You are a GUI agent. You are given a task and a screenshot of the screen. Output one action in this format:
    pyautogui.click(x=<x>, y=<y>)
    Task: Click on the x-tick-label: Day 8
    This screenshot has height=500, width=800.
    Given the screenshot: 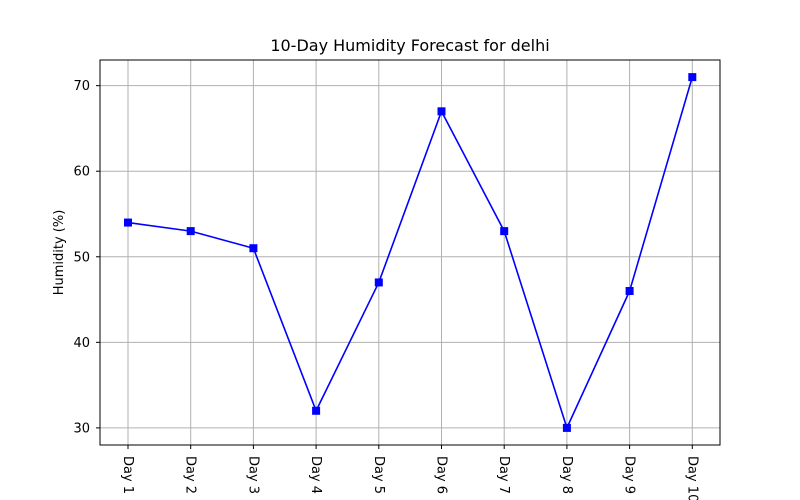 What is the action you would take?
    pyautogui.click(x=566, y=475)
    